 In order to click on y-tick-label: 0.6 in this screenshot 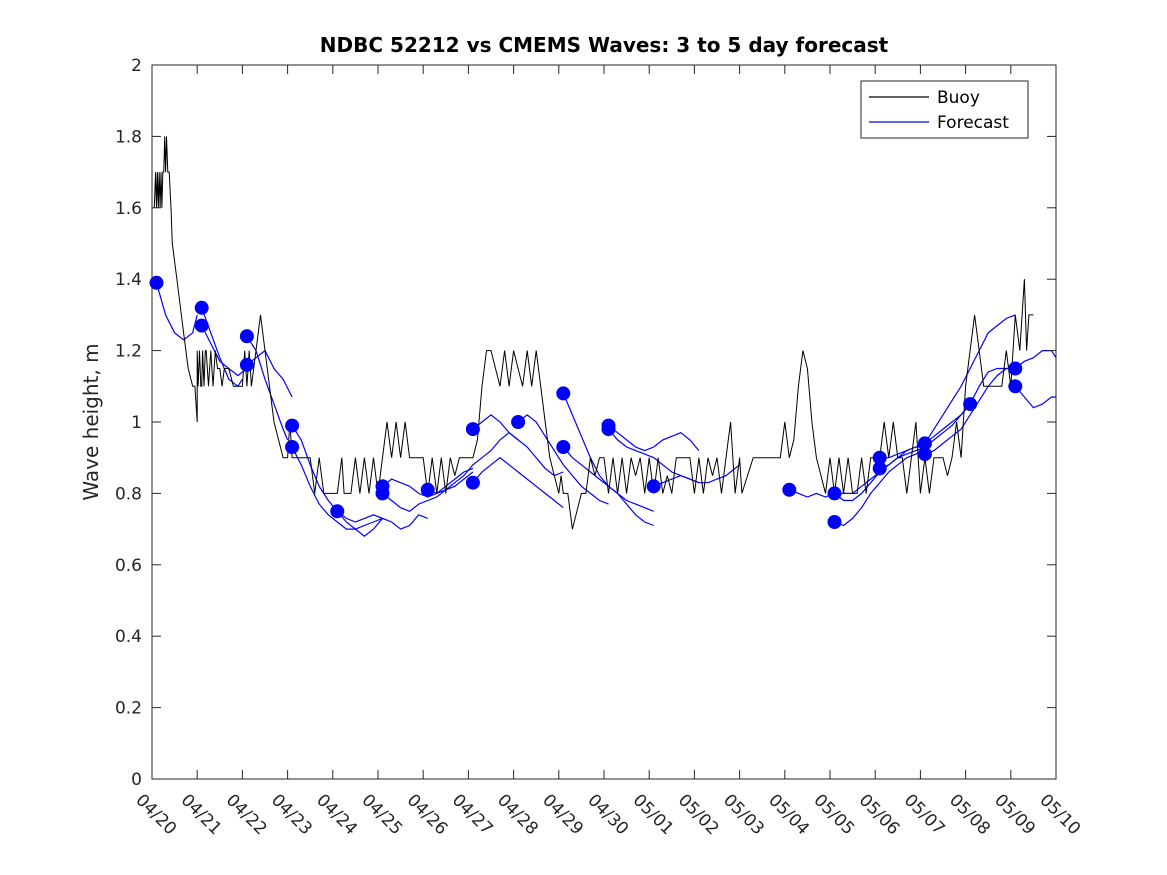, I will do `click(128, 566)`.